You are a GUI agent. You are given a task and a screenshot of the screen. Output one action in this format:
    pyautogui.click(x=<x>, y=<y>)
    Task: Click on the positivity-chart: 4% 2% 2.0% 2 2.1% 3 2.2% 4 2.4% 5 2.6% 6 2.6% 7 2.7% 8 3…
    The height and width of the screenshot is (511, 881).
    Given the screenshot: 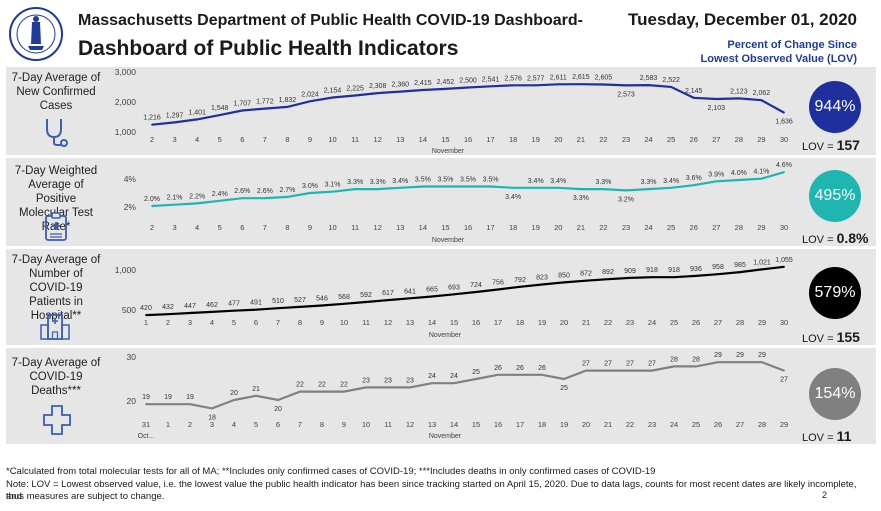 What is the action you would take?
    pyautogui.click(x=458, y=203)
    